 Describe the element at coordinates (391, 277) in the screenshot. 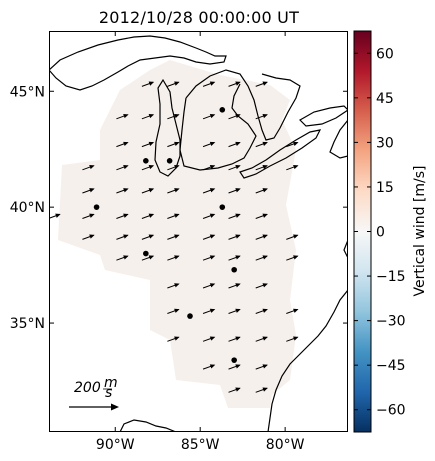

I see `colorbar-tick-label: −15` at that location.